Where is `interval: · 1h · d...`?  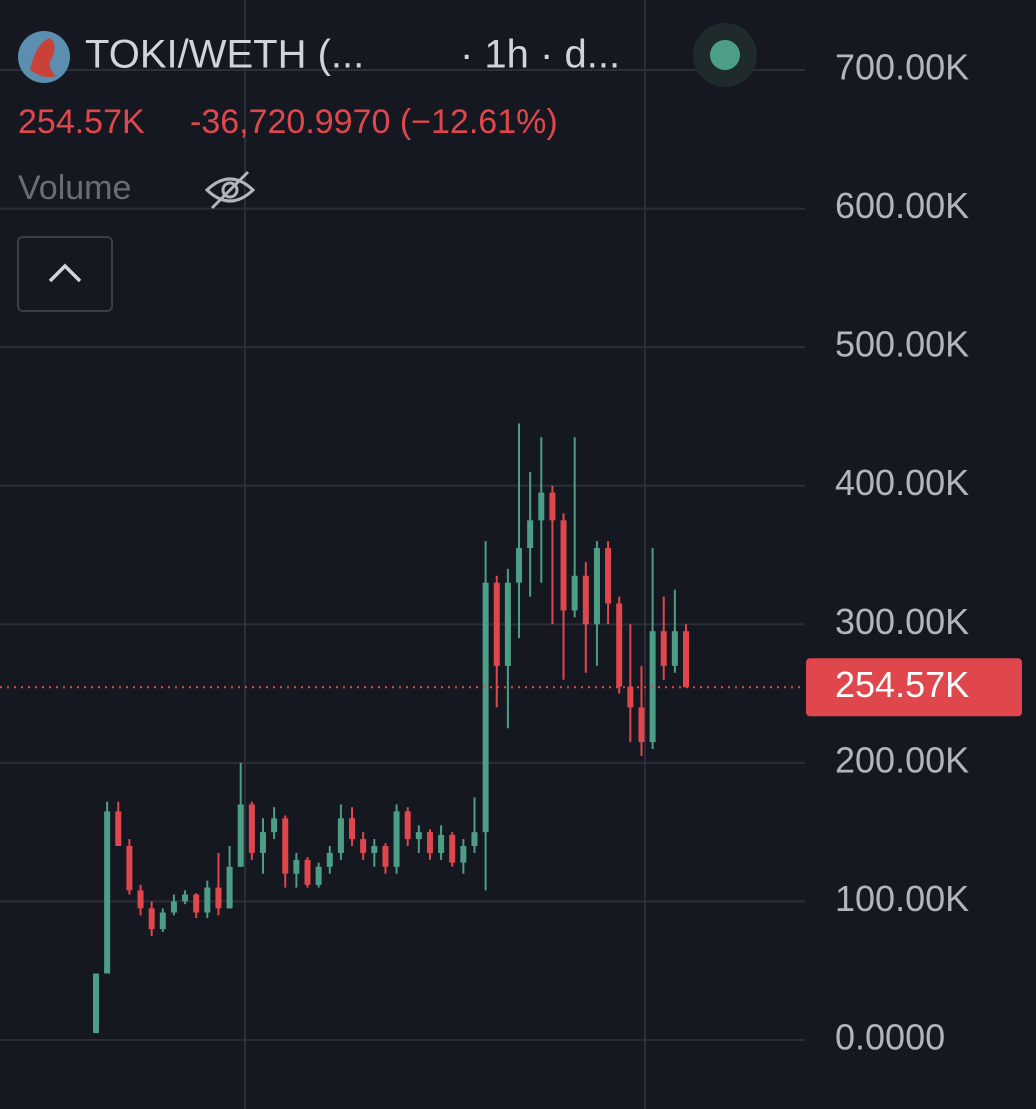 interval: · 1h · d... is located at coordinates (540, 55).